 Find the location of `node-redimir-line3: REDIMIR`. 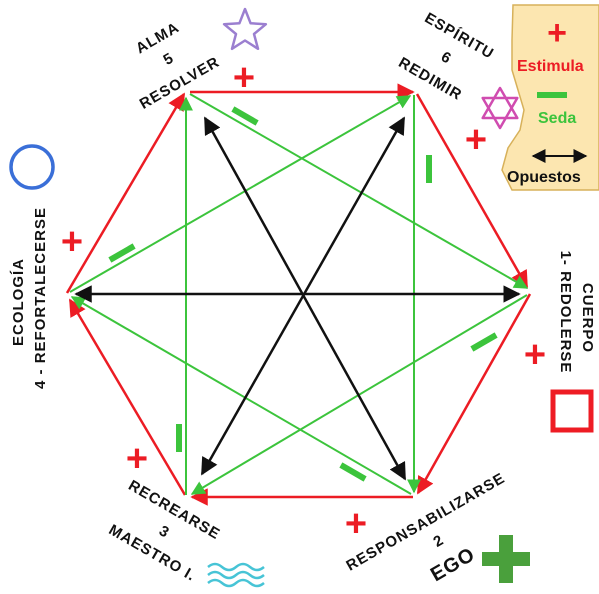

node-redimir-line3: REDIMIR is located at coordinates (430, 79).